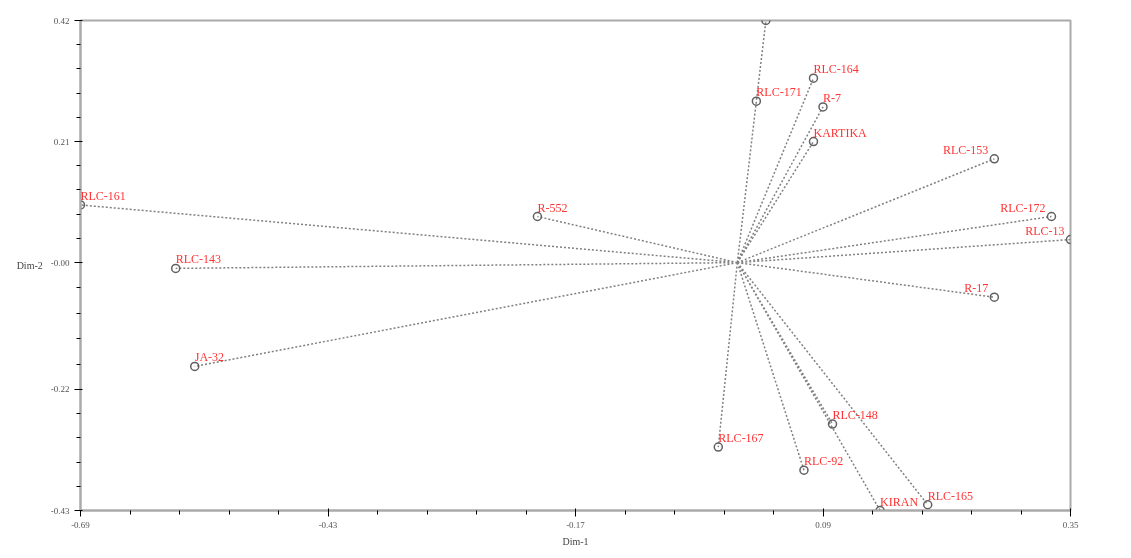  What do you see at coordinates (899, 501) in the screenshot?
I see `annotation: KIRAN` at bounding box center [899, 501].